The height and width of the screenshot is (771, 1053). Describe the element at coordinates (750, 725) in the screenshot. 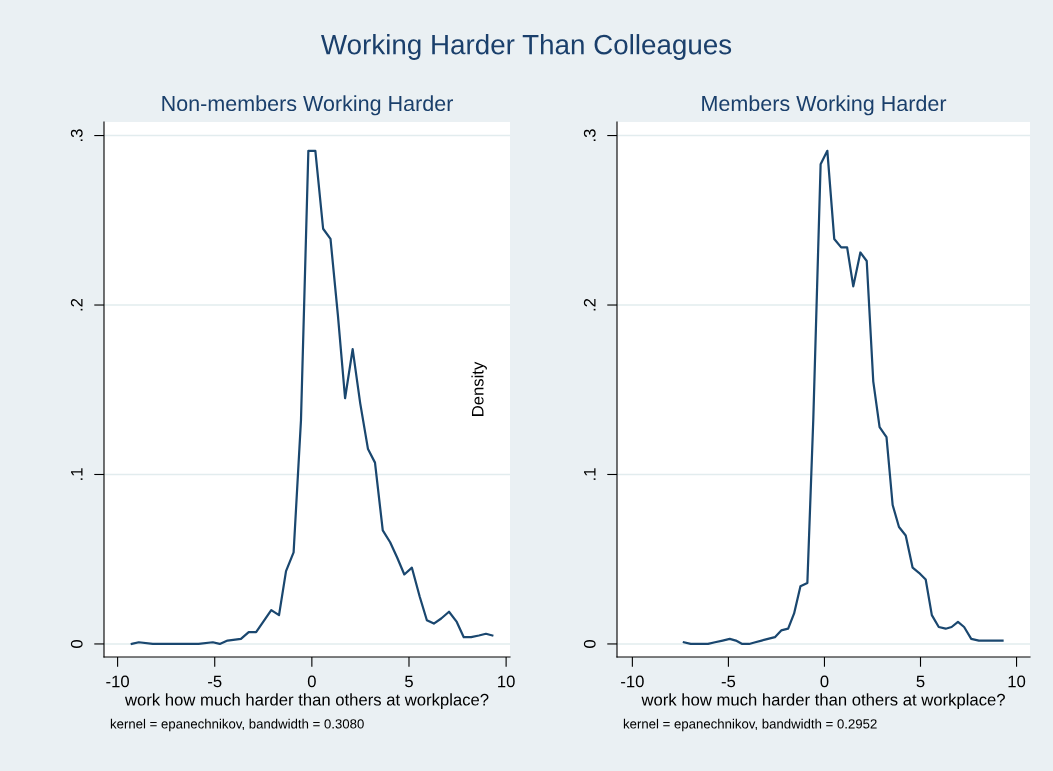

I see `text: kernel = epanechnikov, bandwidth = 0.2952` at that location.